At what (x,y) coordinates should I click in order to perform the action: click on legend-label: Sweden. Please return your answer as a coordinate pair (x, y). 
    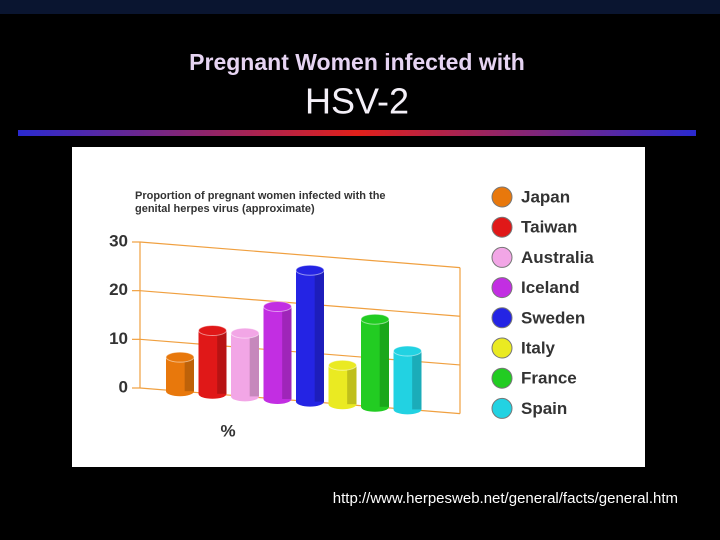
    Looking at the image, I should click on (553, 317).